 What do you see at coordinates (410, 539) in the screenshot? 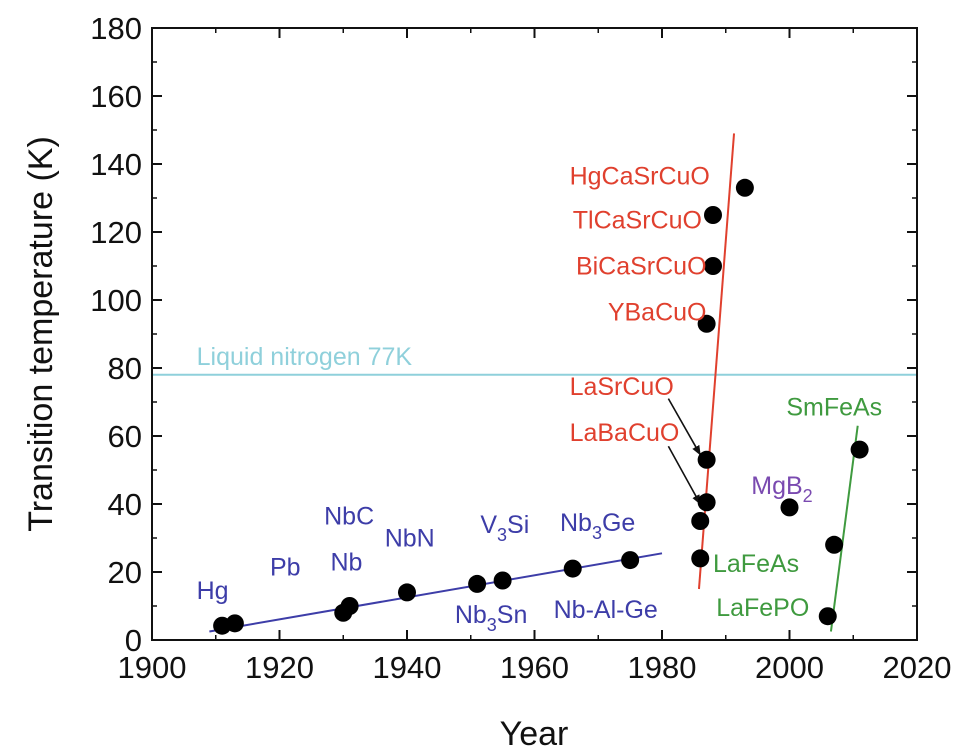
I see `material-label: NbN` at bounding box center [410, 539].